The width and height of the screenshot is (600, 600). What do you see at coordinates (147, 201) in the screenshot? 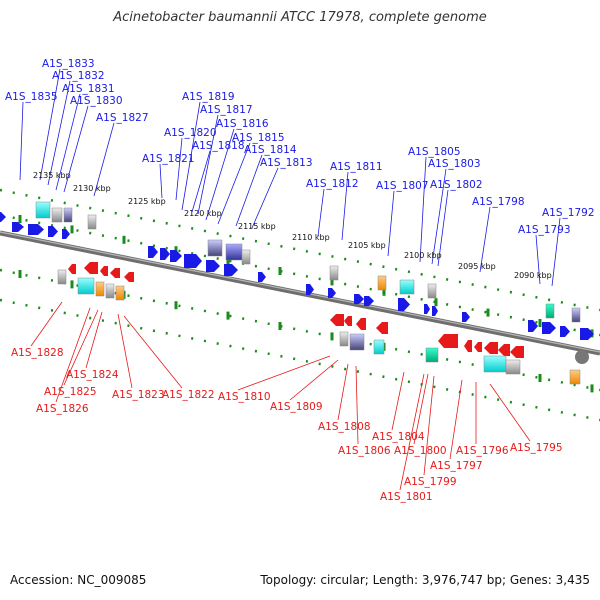
I see `kbp-label: 2125 kbp` at bounding box center [147, 201].